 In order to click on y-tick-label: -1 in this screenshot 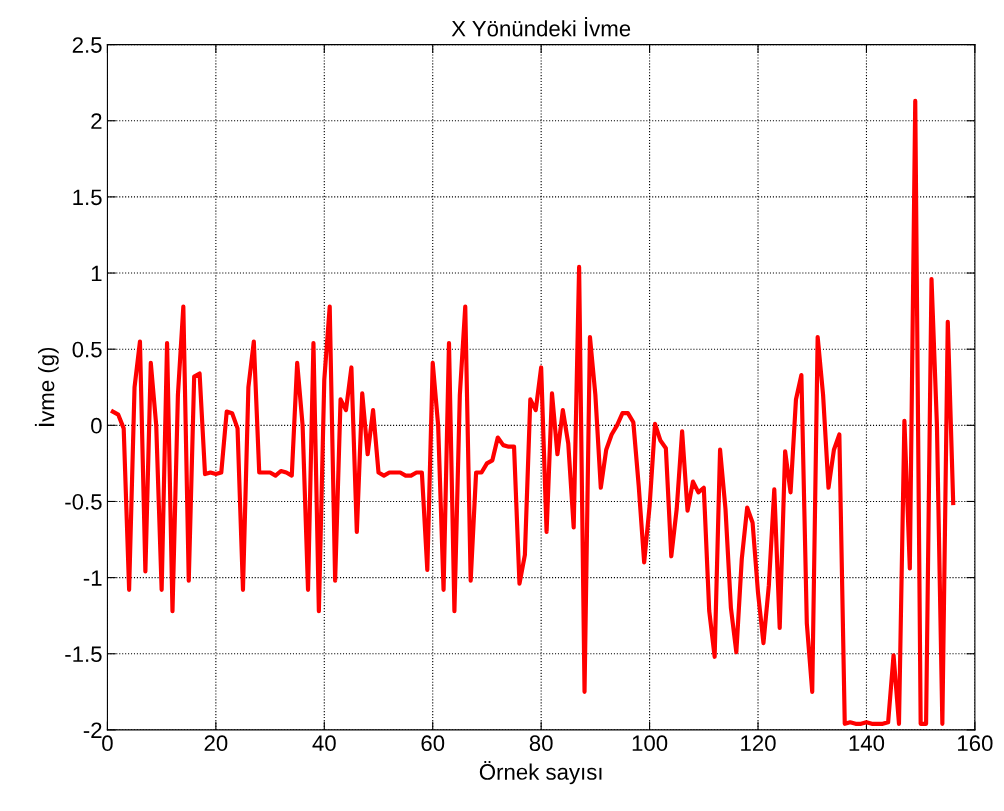, I will do `click(92, 578)`.